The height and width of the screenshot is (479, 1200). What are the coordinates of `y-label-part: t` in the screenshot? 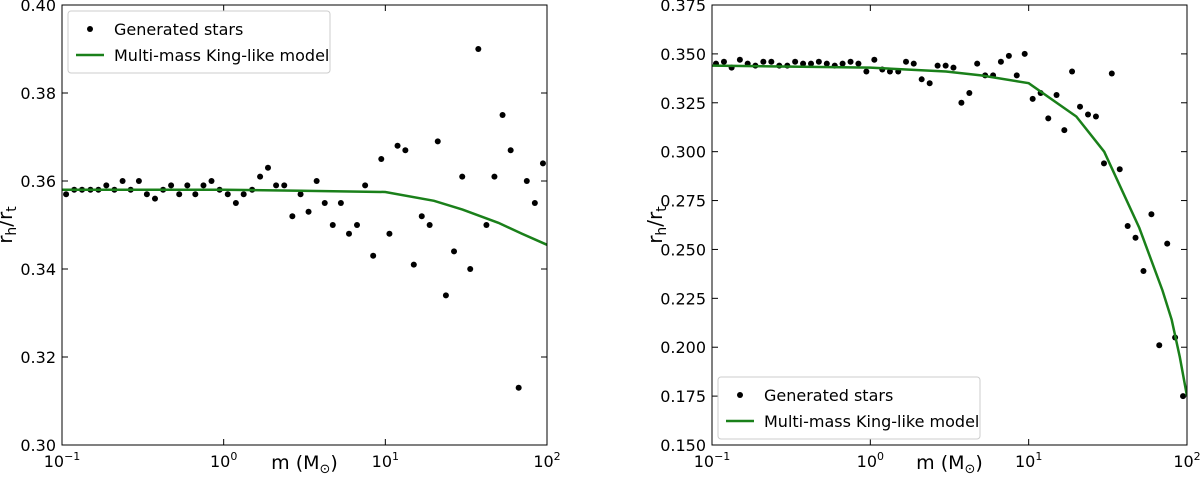 It's located at (12, 209).